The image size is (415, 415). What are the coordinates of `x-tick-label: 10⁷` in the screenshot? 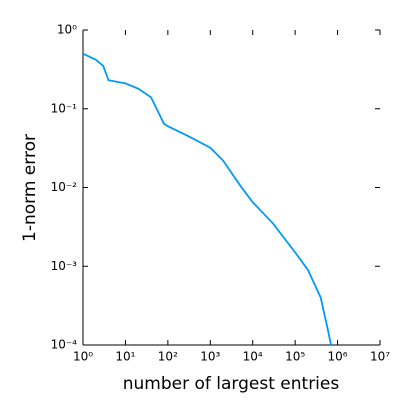 It's located at (380, 357).